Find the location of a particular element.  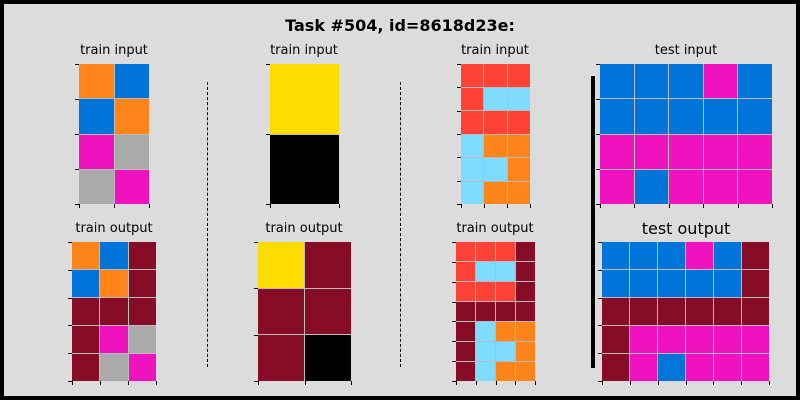

panel-label: train output is located at coordinates (495, 228).